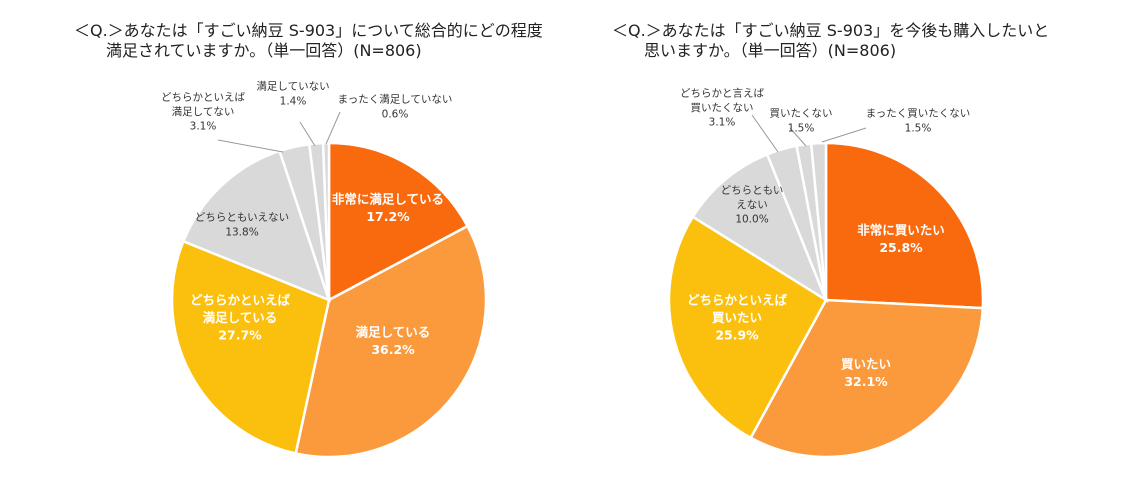 The width and height of the screenshot is (1131, 497). Describe the element at coordinates (801, 121) in the screenshot. I see `slice-label-1-5: 買いたくない 1.5%` at that location.